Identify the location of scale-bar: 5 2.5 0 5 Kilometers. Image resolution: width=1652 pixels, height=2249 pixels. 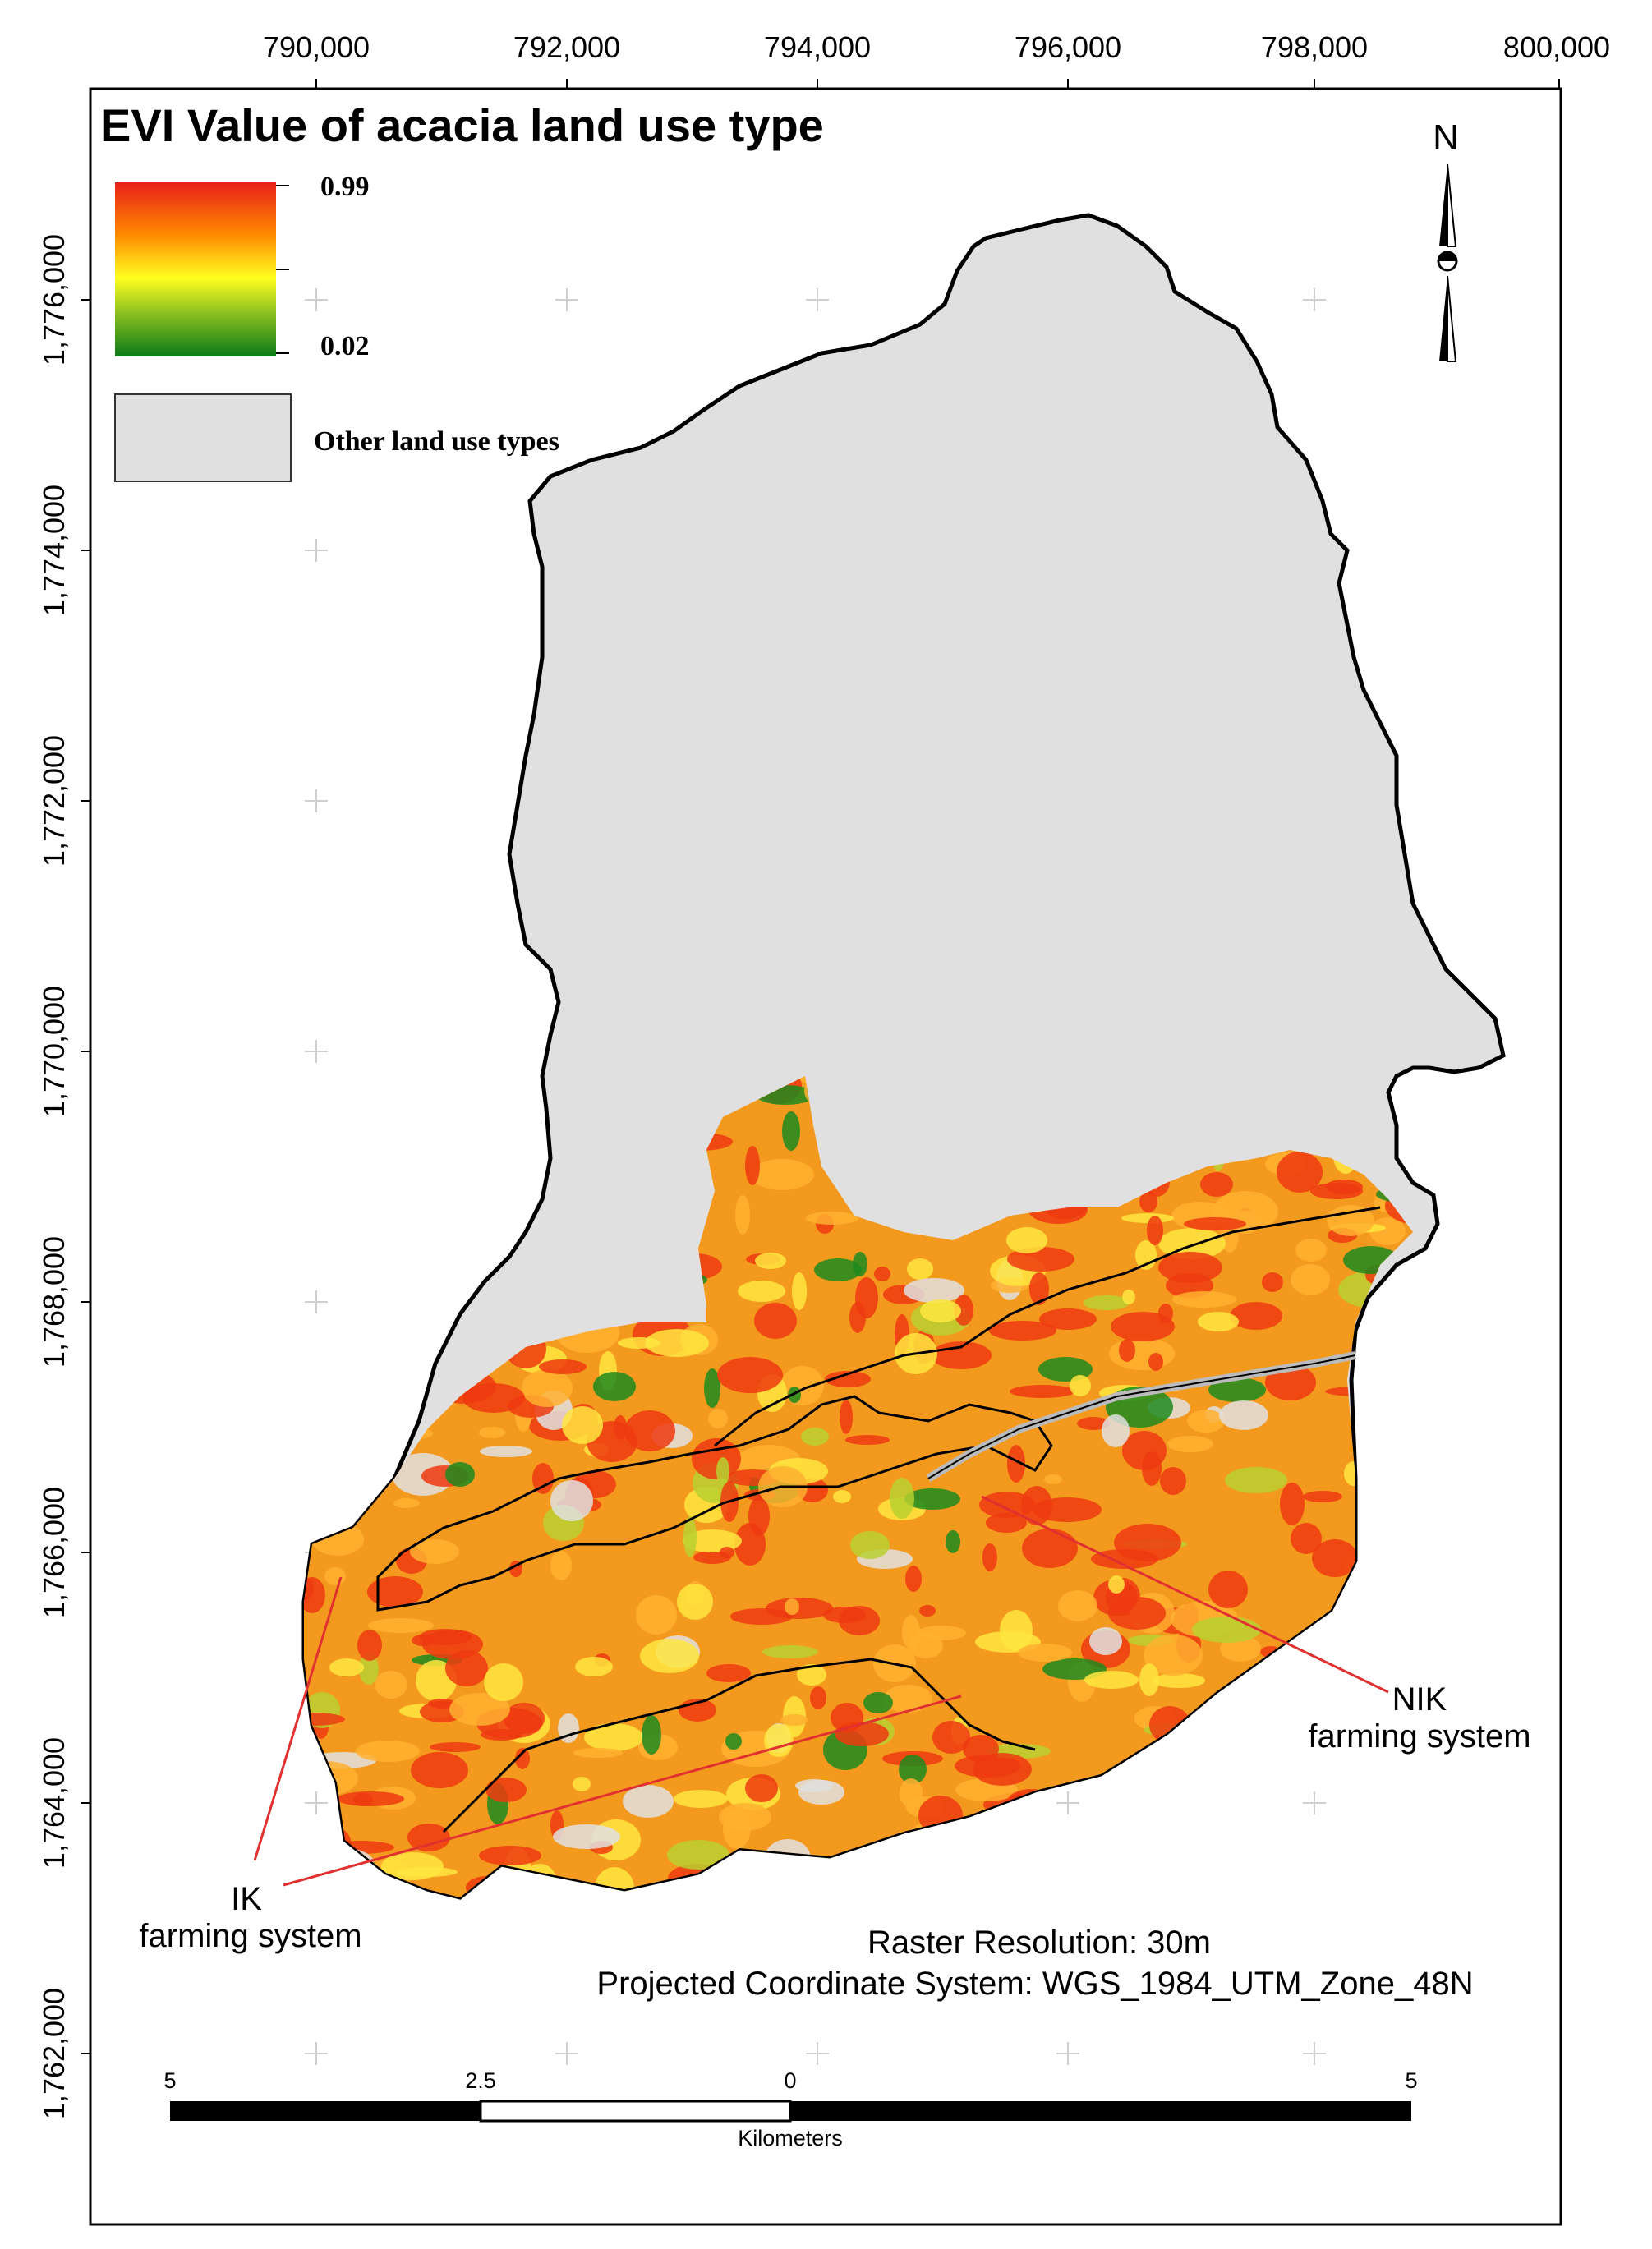
(790, 2109).